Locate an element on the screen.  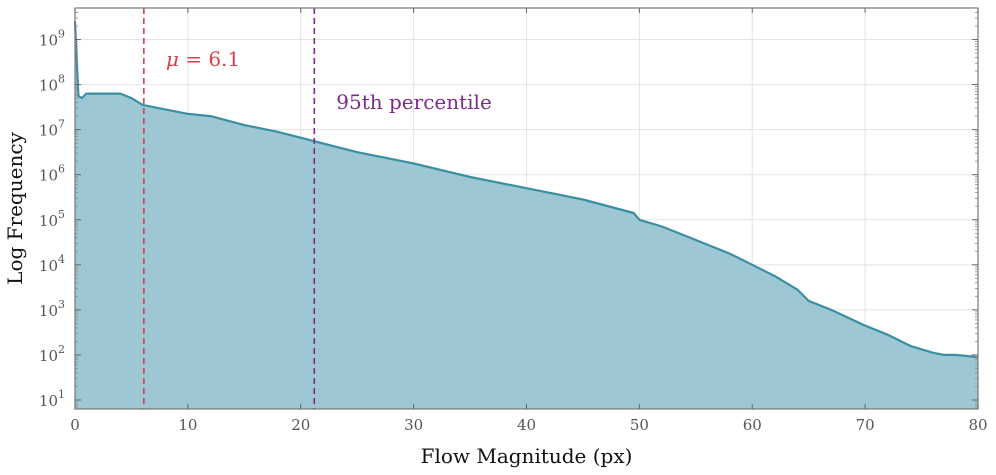
x-tick-label: 10 is located at coordinates (187, 425).